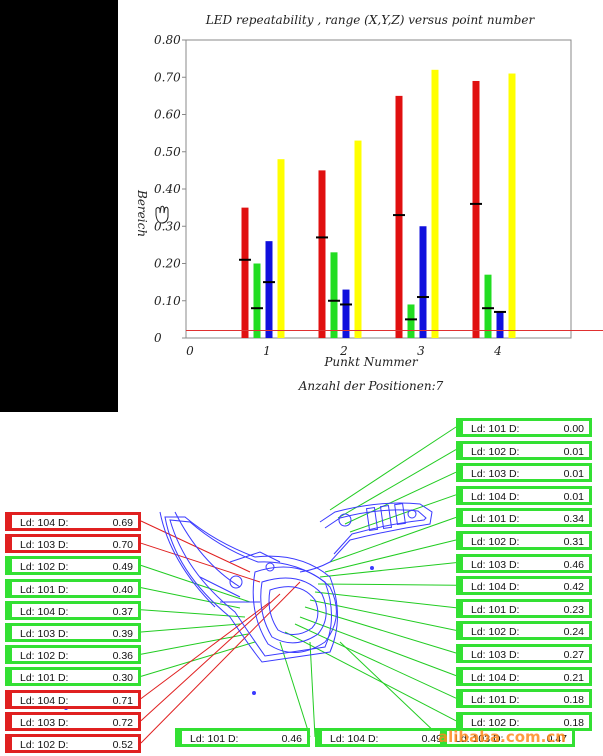  Describe the element at coordinates (524, 473) in the screenshot. I see `callout-right: Ld: 103 D: 0.01` at that location.